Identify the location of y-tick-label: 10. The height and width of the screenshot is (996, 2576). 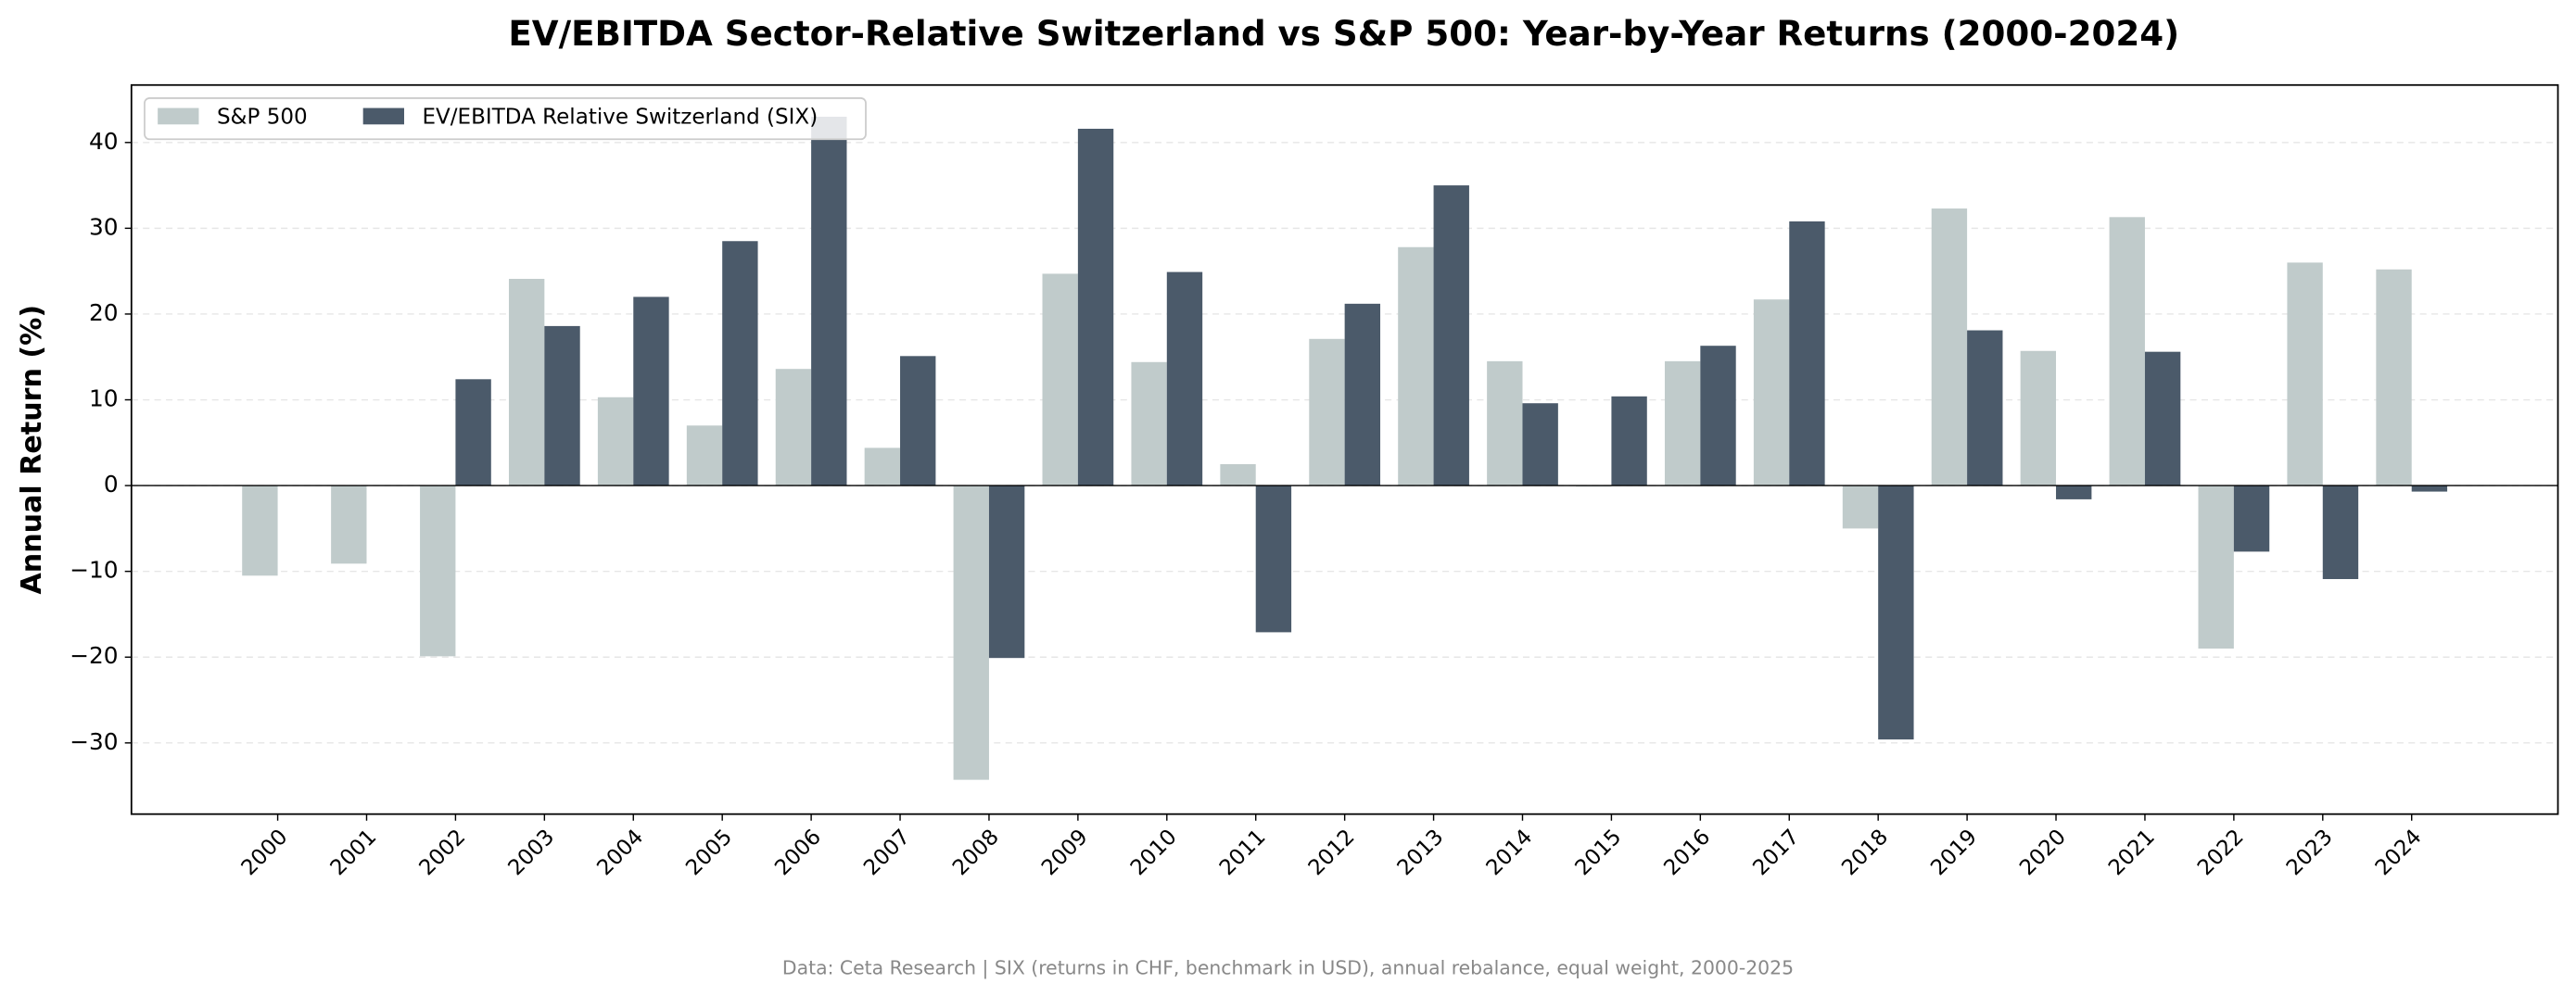
(104, 399).